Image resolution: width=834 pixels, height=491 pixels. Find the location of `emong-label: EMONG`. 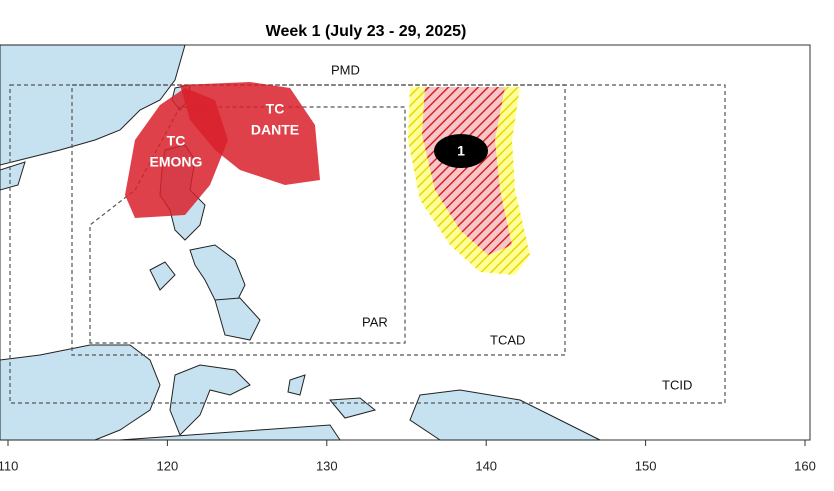

emong-label: EMONG is located at coordinates (176, 162).